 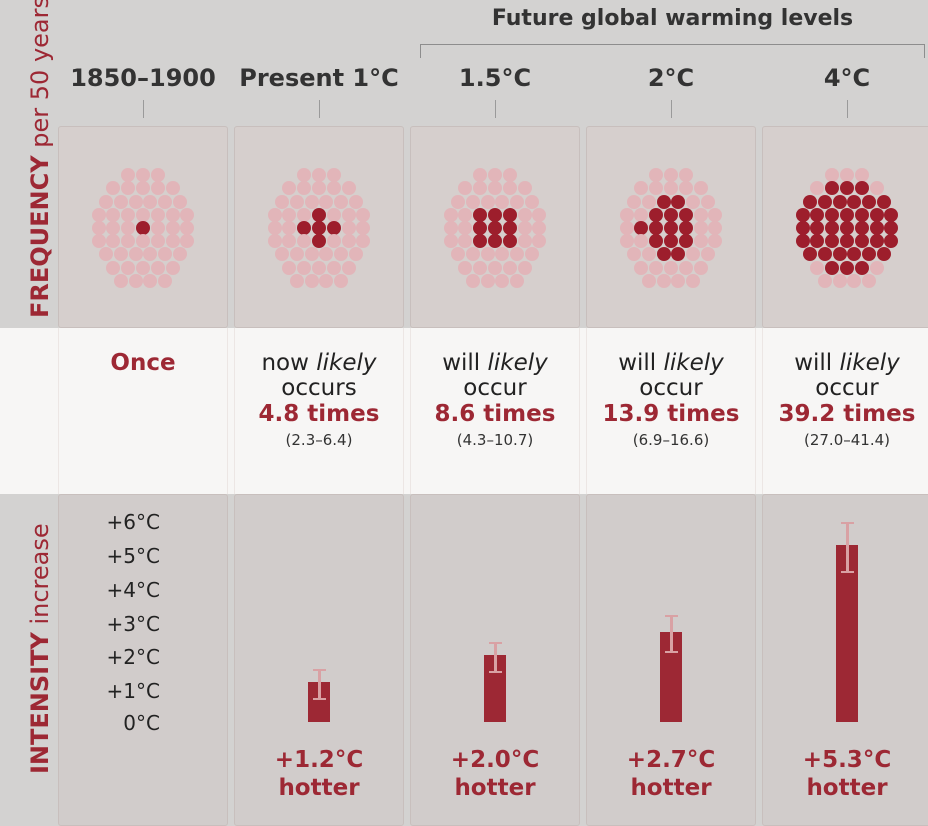 What do you see at coordinates (495, 363) in the screenshot?
I see `frequency-likelihood: will likely` at bounding box center [495, 363].